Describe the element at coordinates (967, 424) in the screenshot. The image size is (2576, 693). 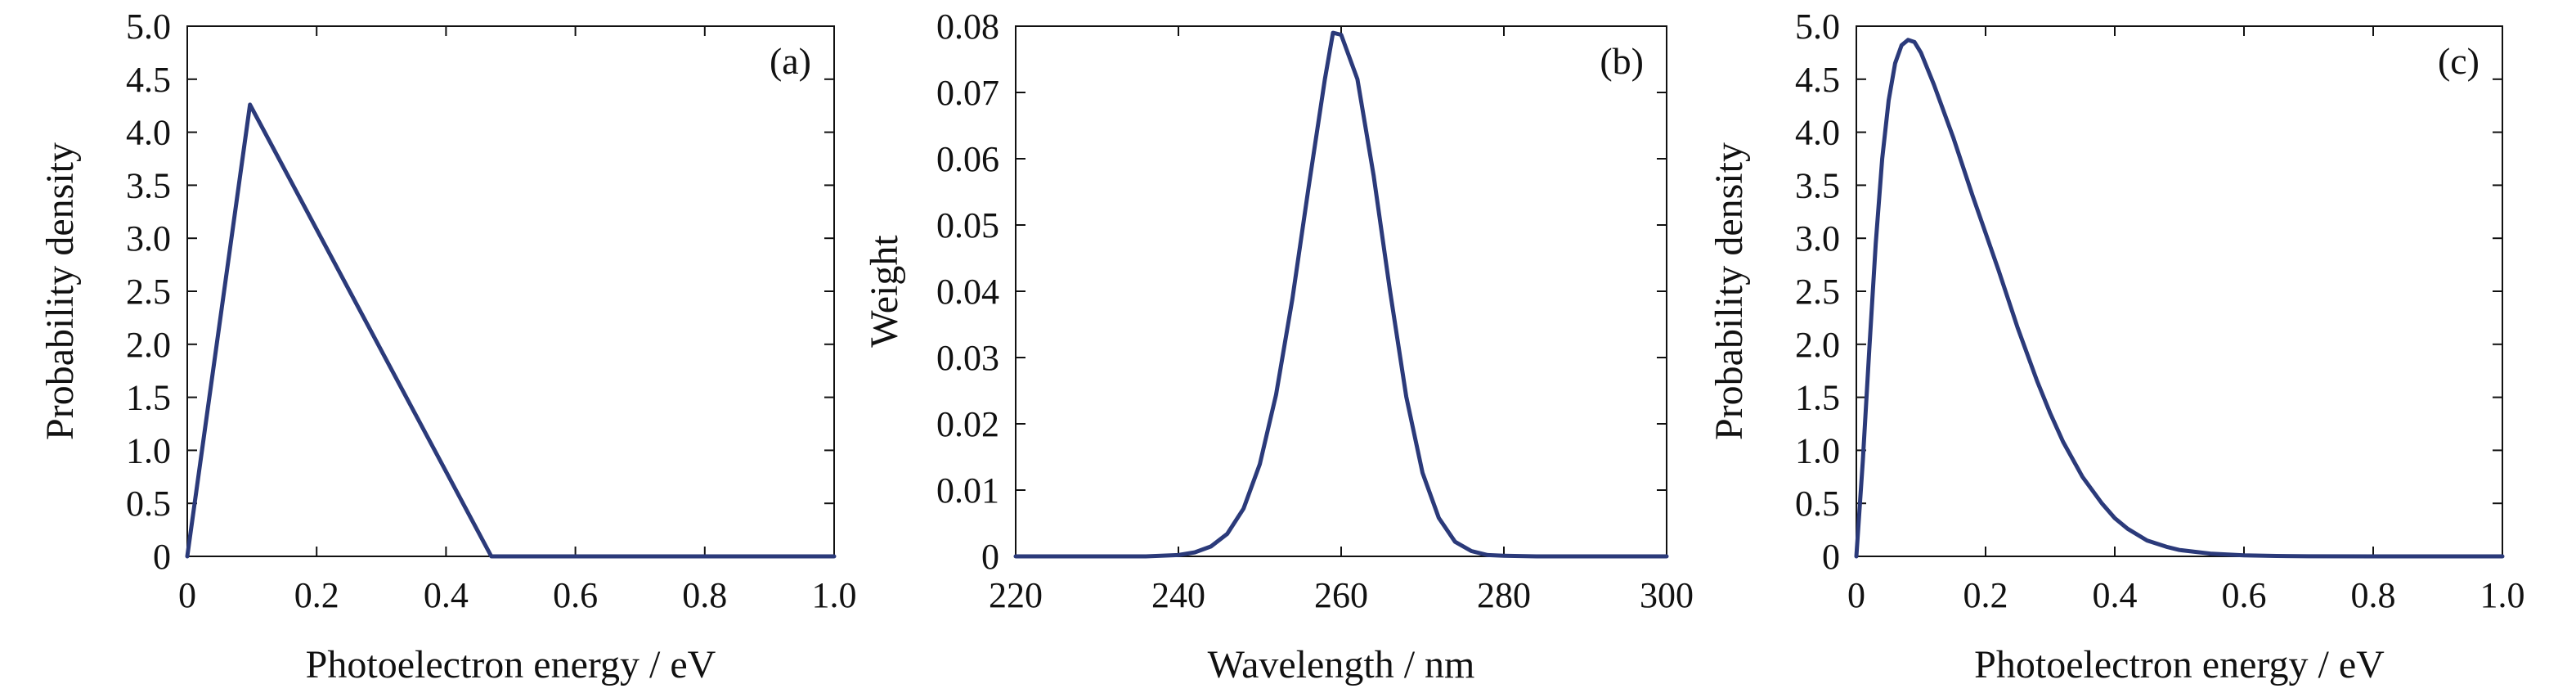
I see `y-tick-label: 0.02` at that location.